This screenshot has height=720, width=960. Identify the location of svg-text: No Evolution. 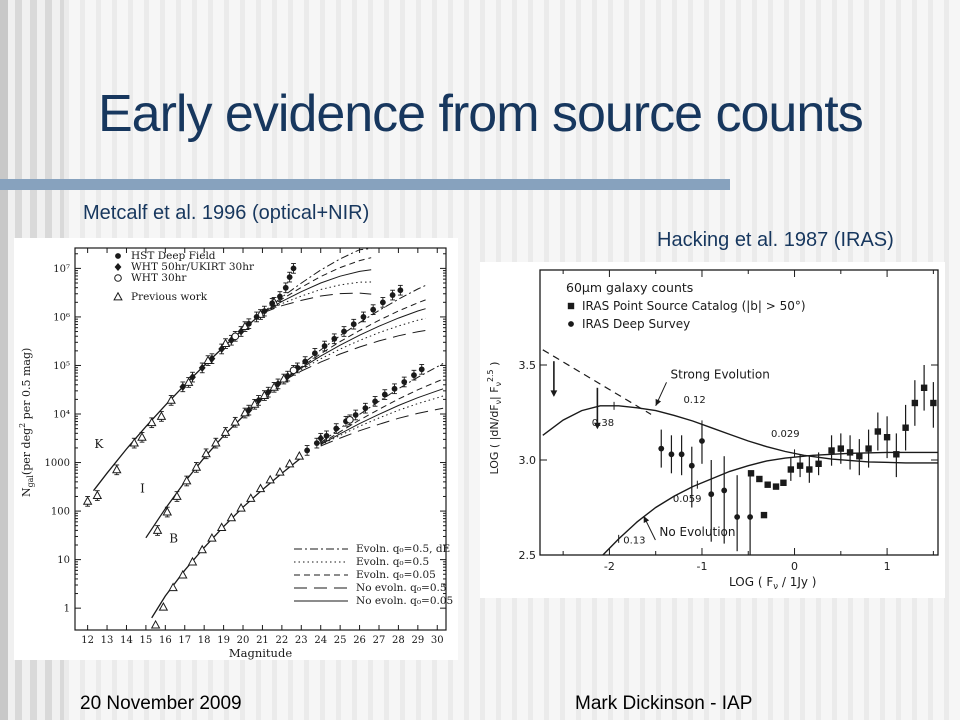
(697, 532).